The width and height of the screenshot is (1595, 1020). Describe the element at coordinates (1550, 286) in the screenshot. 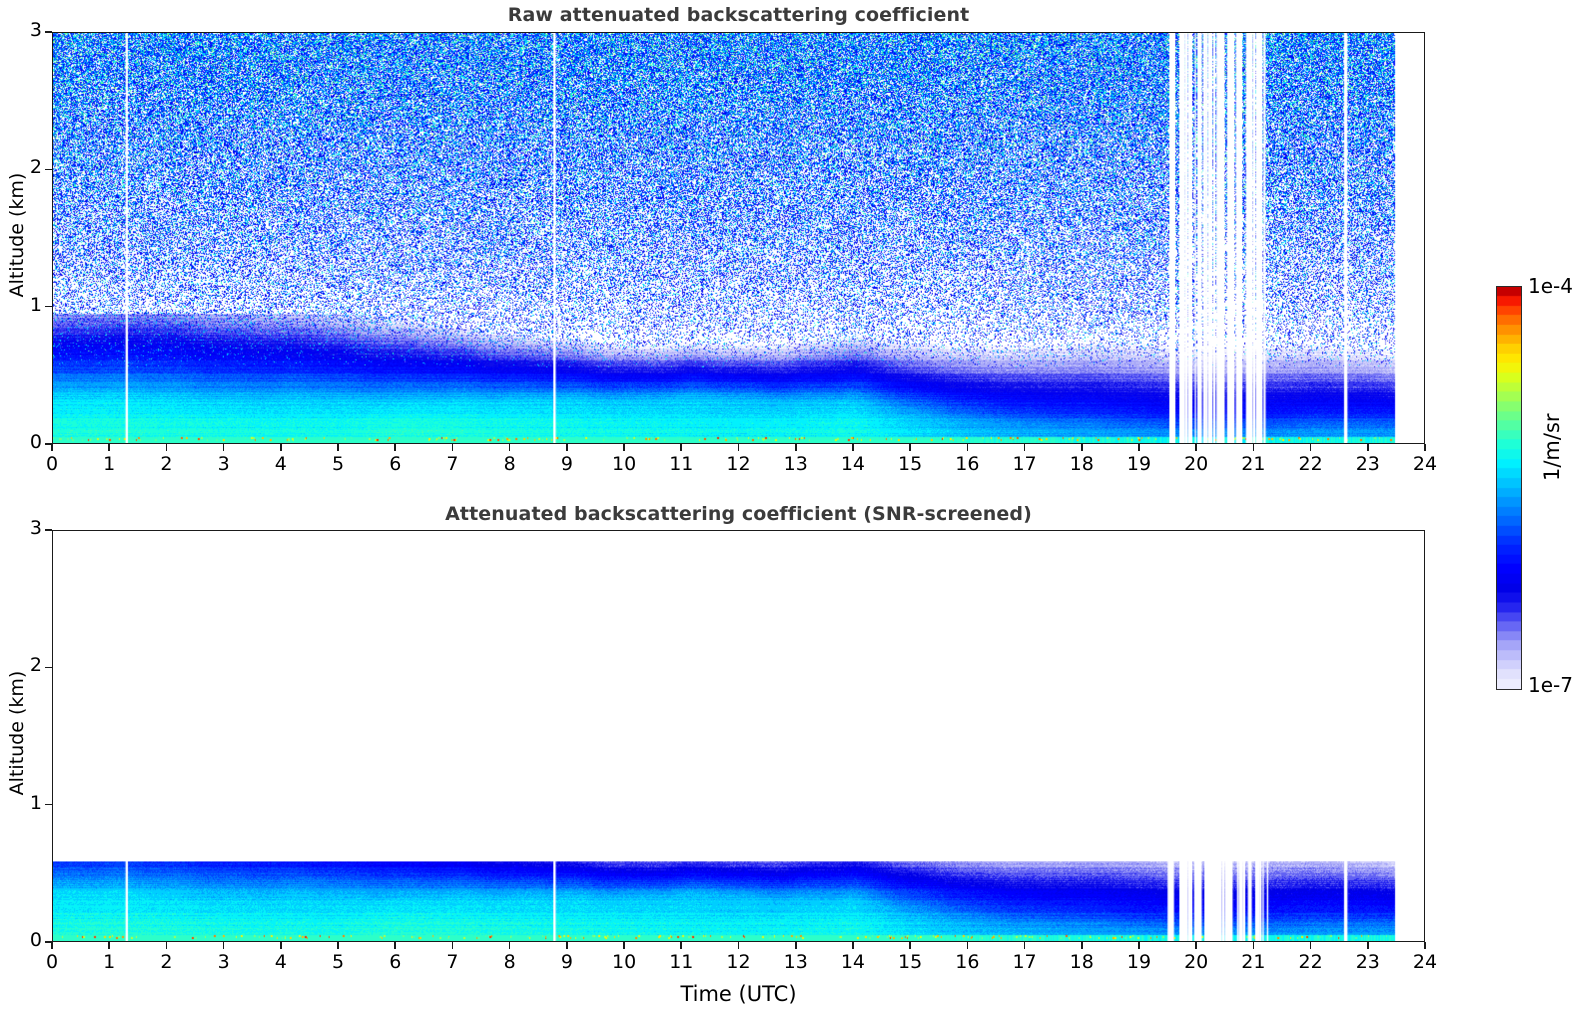

I see `colorbar-max-label: 1e-4` at that location.